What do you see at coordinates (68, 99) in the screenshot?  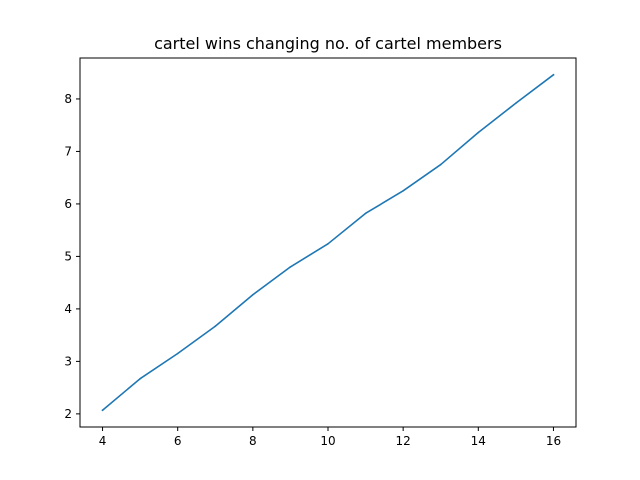 I see `y-tick-label: 8` at bounding box center [68, 99].